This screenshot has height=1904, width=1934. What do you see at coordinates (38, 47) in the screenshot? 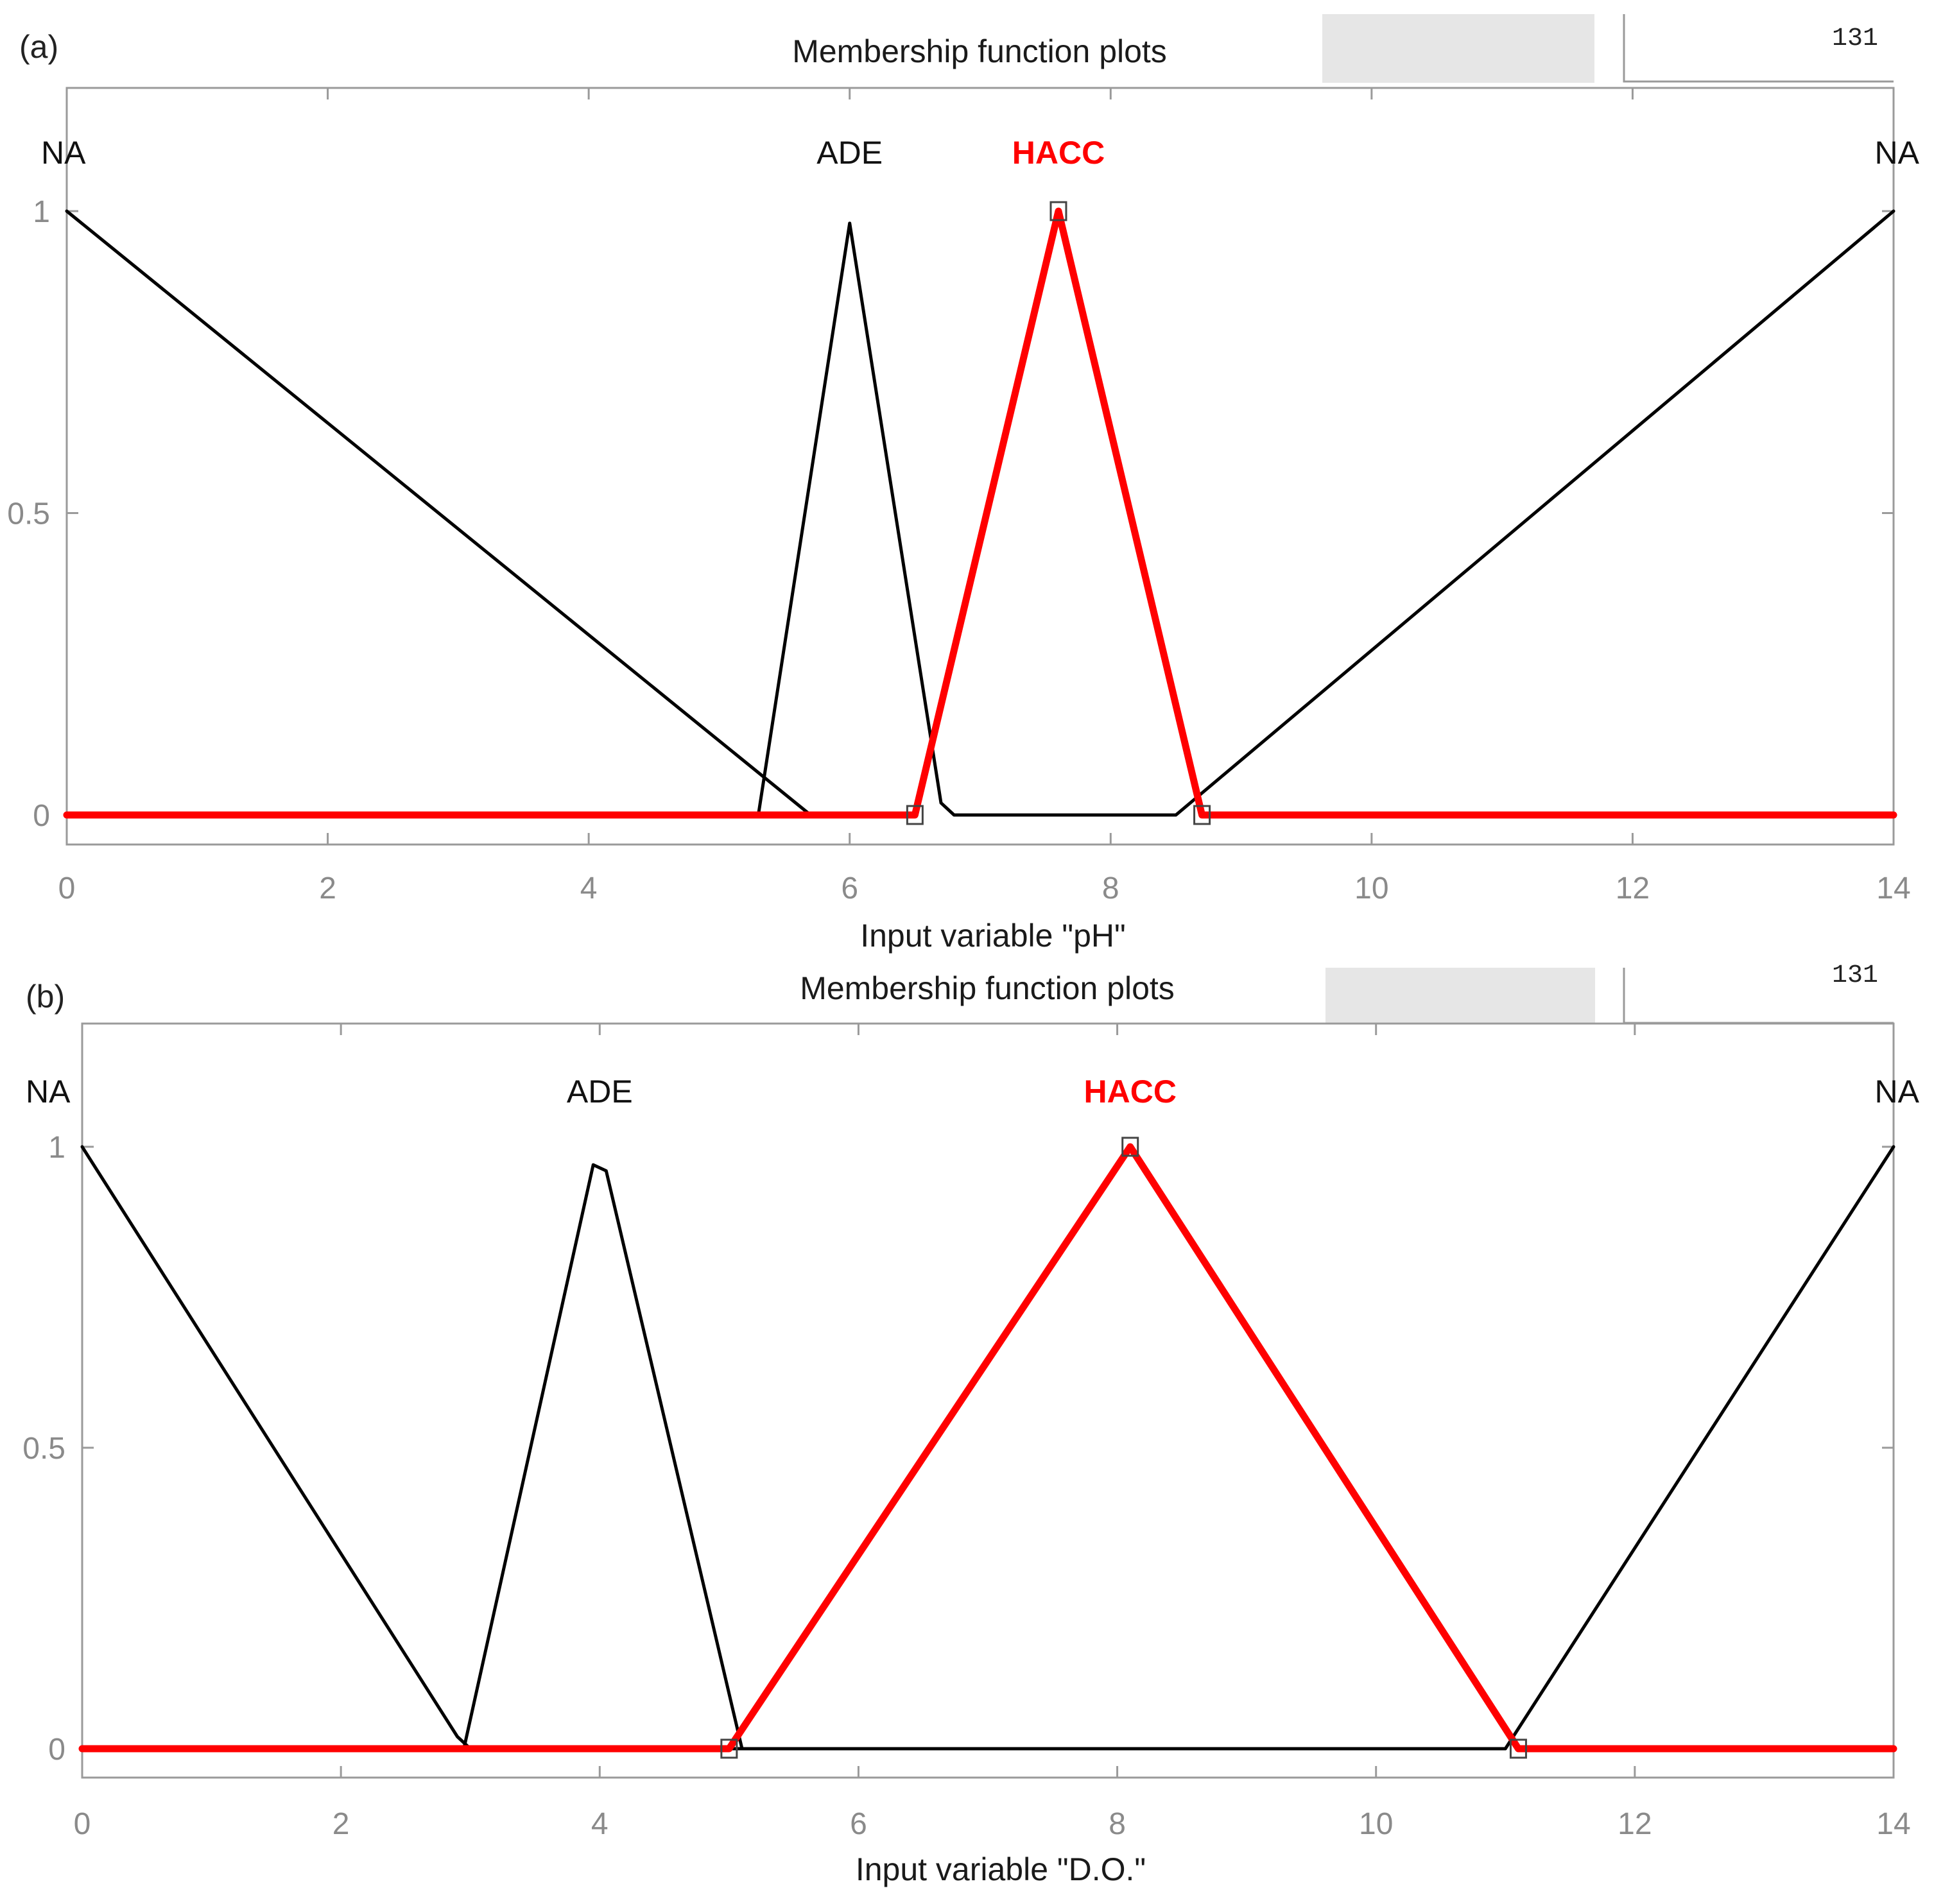
I see `panel-label: (a)` at bounding box center [38, 47].